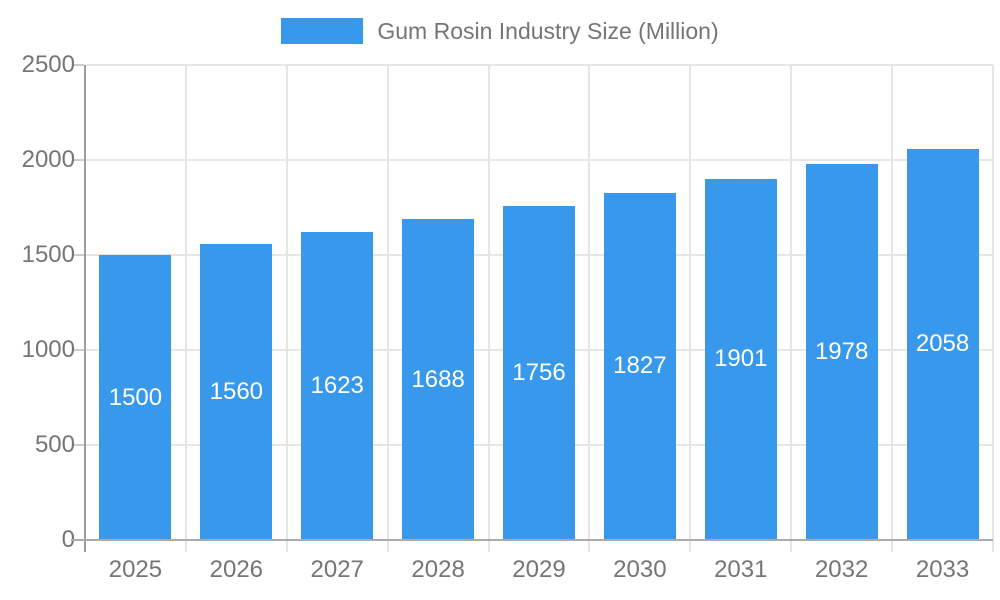  I want to click on bar-2025: 1500, so click(135, 397).